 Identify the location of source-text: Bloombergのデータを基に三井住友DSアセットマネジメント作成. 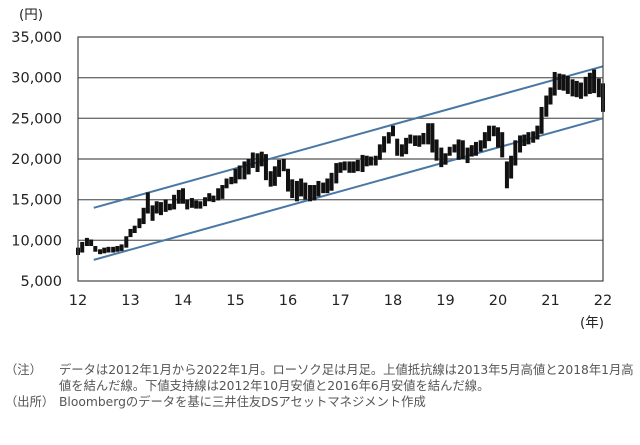
(242, 402).